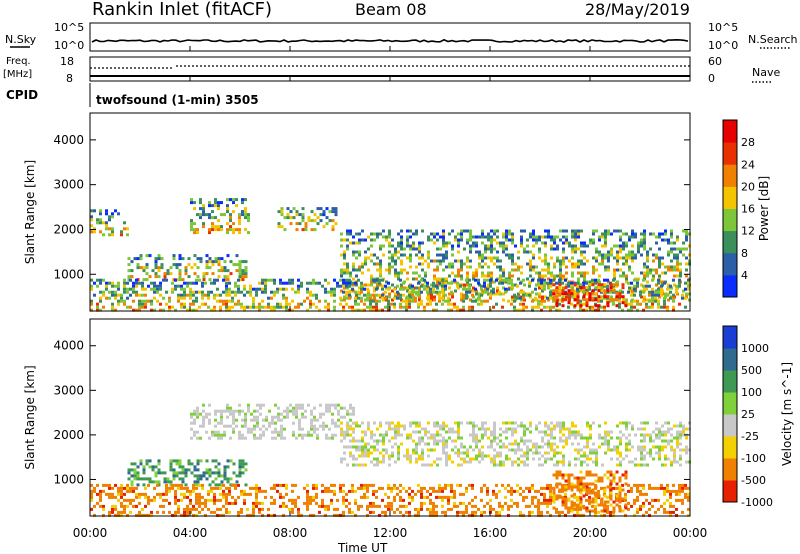 This screenshot has height=554, width=800. Describe the element at coordinates (68, 229) in the screenshot. I see `power-ytick-label: 2000` at that location.